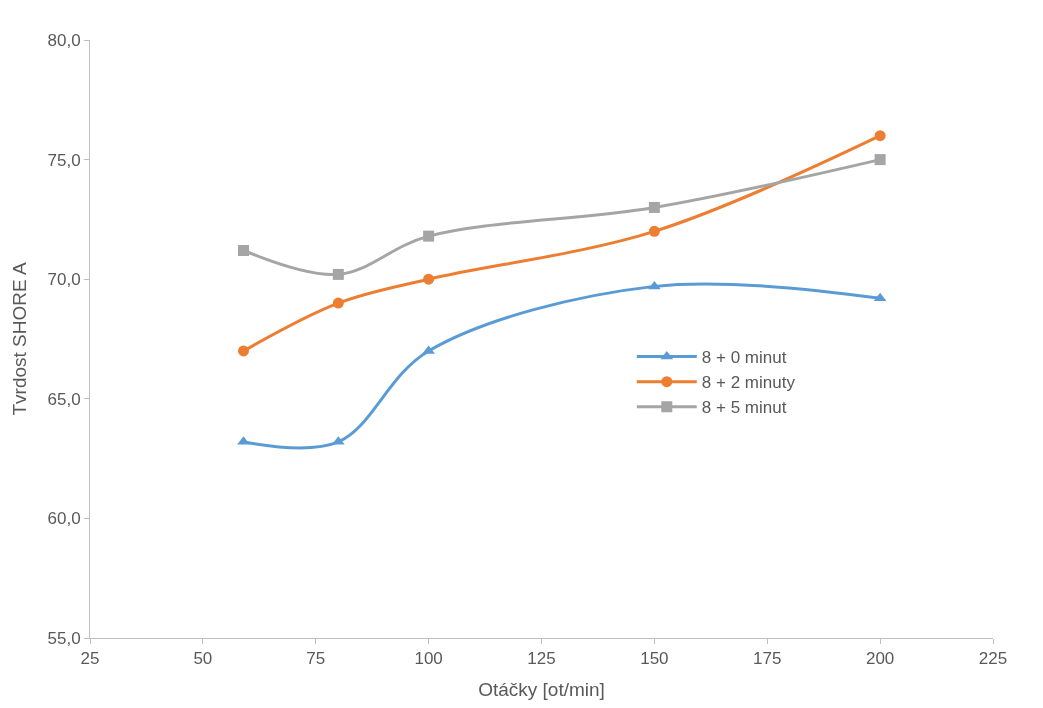 The image size is (1043, 708). I want to click on x-tick-label: 175, so click(767, 659).